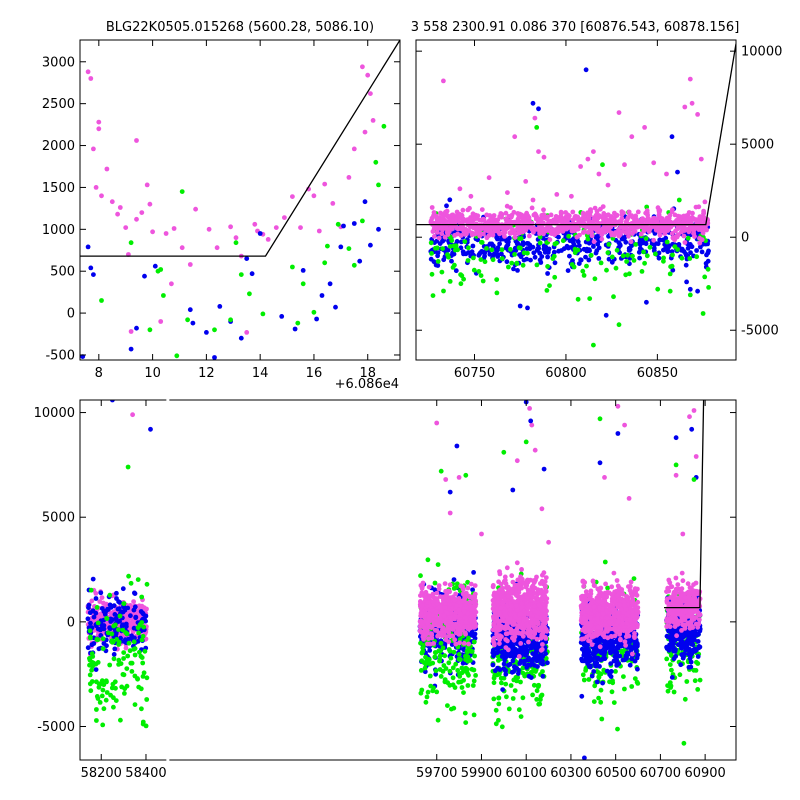 This screenshot has width=800, height=800. I want to click on y-tick-label: 2000, so click(58, 146).